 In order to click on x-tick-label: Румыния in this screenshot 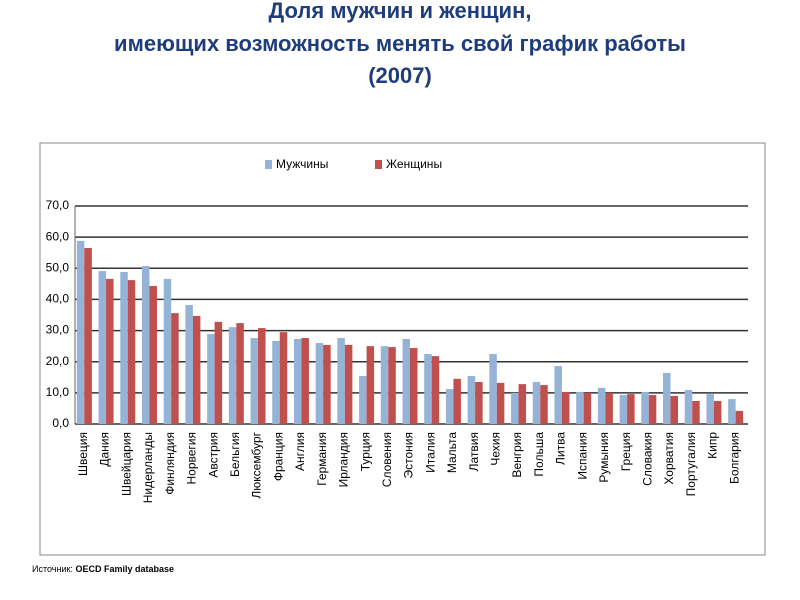, I will do `click(604, 457)`.